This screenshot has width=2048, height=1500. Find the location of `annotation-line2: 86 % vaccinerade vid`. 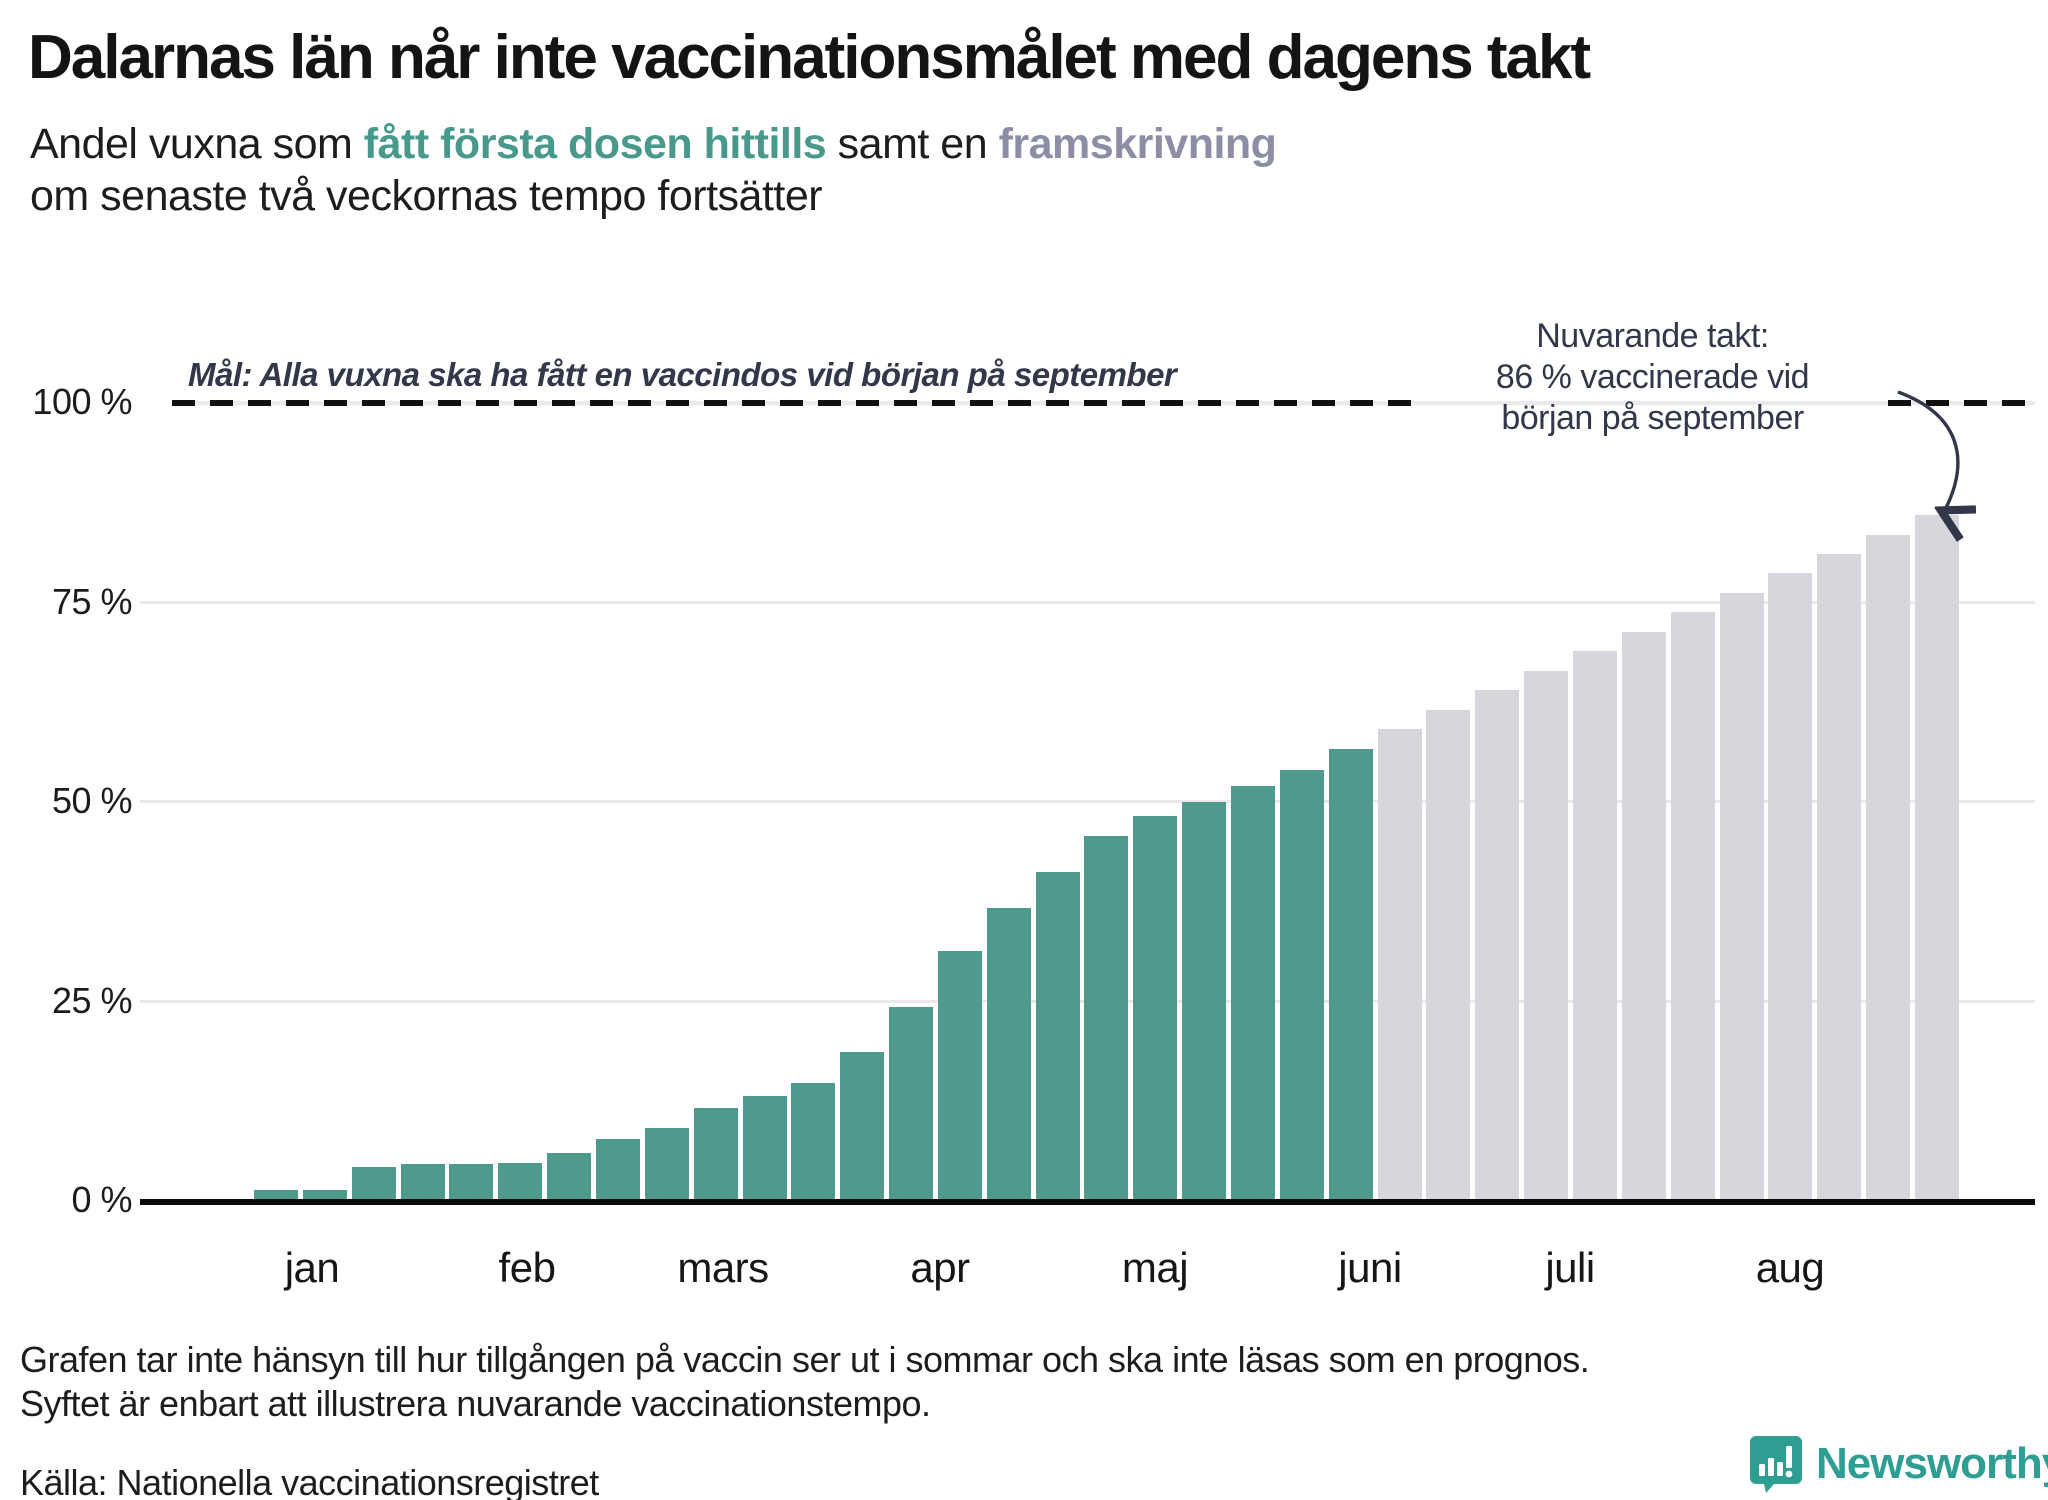

annotation-line2: 86 % vaccinerade vid is located at coordinates (1652, 377).